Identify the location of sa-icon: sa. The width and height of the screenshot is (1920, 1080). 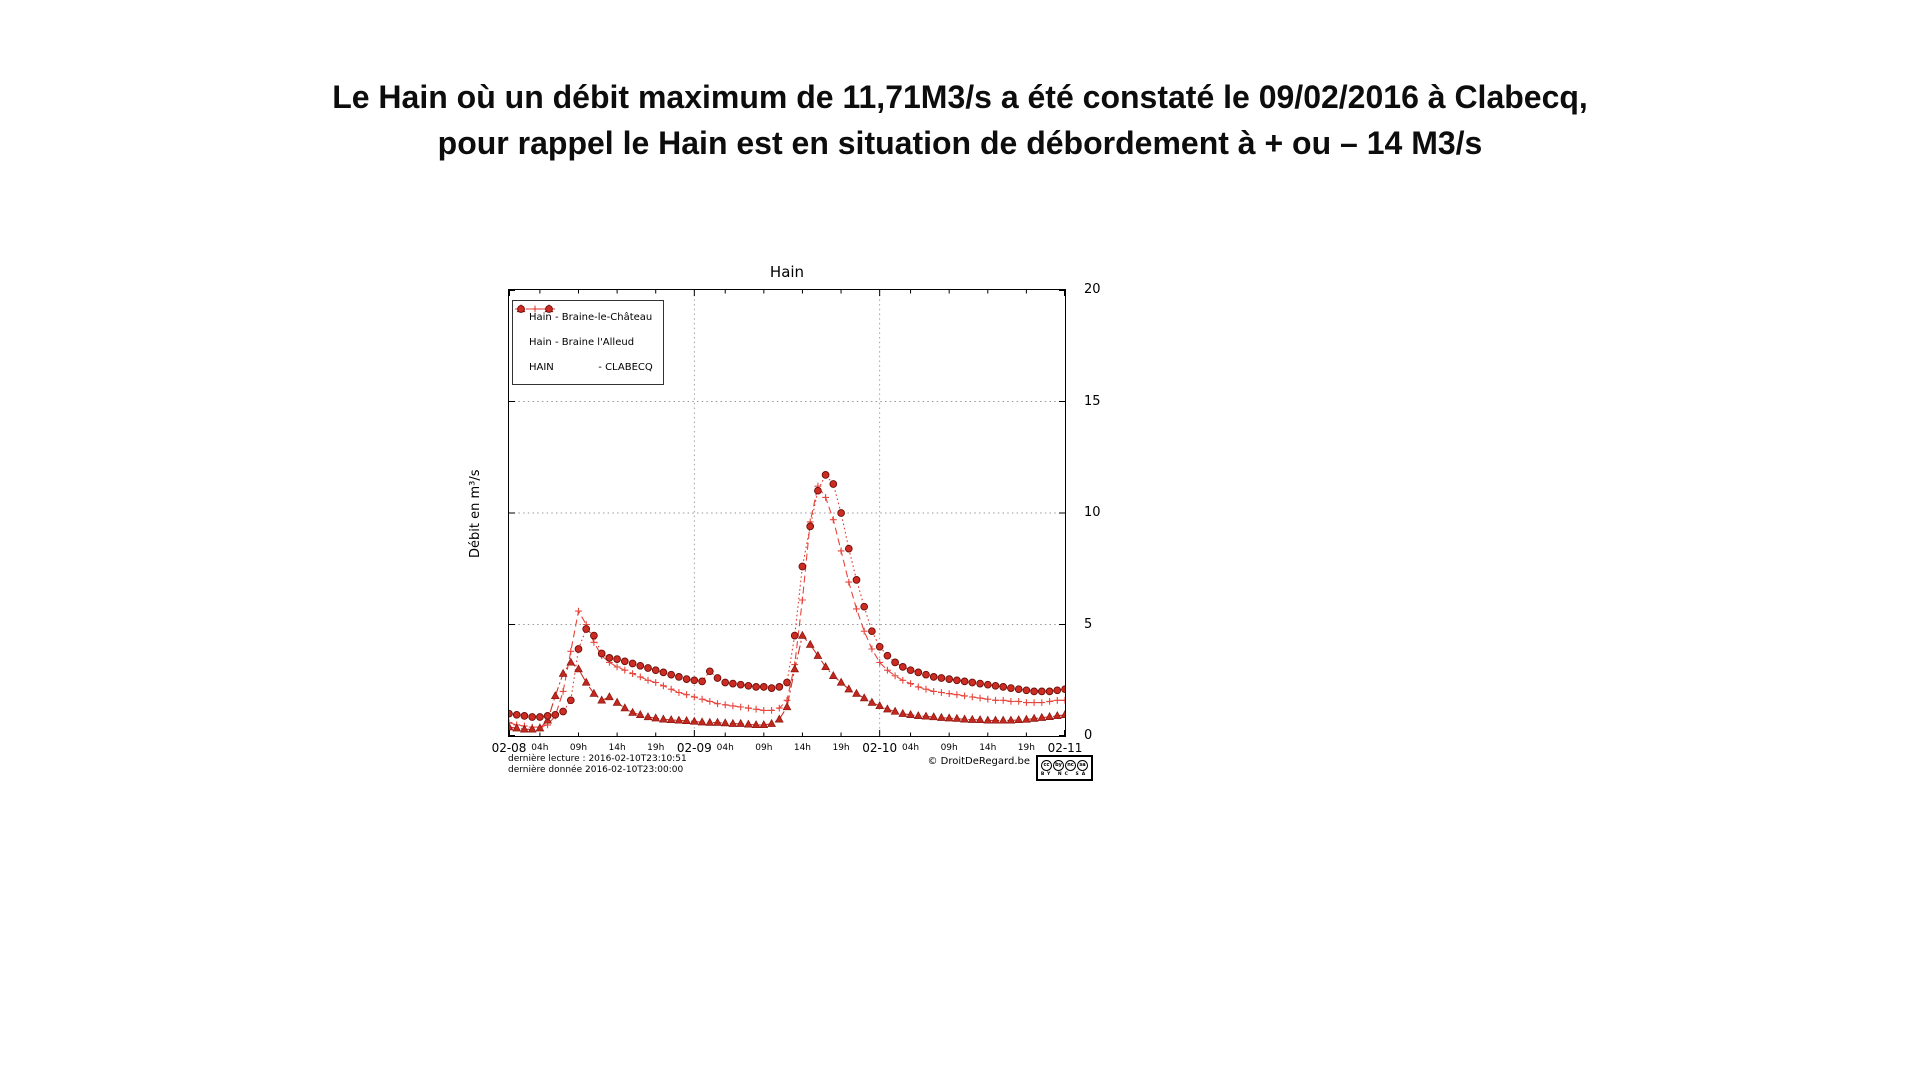
(1082, 765).